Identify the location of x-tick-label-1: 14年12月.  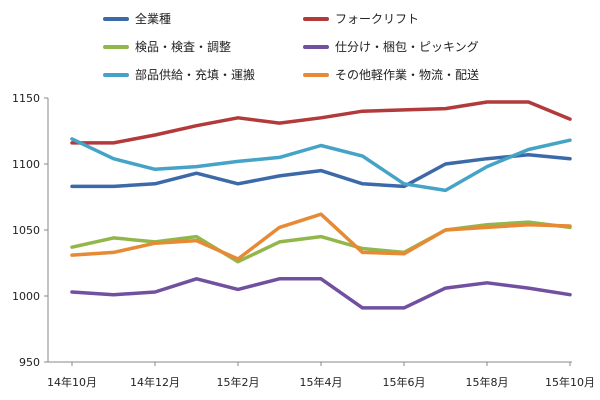
(155, 382).